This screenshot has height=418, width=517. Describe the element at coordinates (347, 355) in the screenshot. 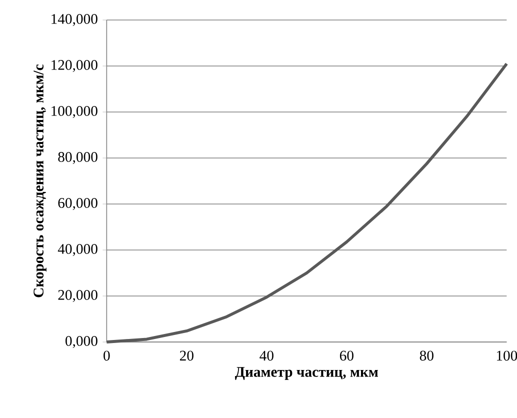

I see `x-tick-label: 60` at that location.